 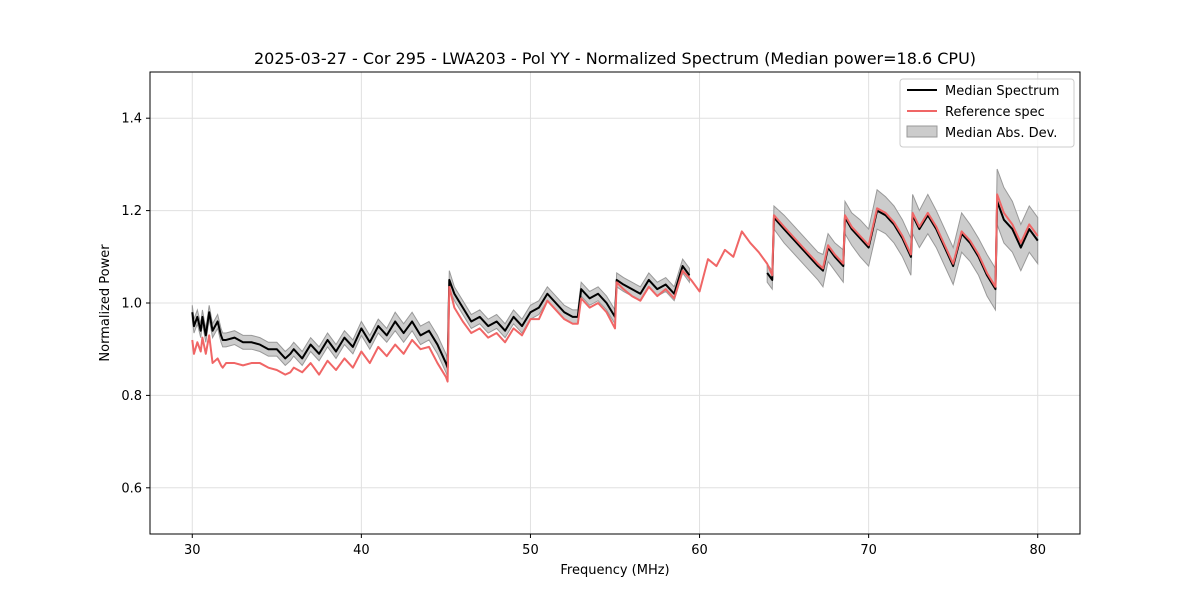 I want to click on legend-box, so click(x=987, y=113).